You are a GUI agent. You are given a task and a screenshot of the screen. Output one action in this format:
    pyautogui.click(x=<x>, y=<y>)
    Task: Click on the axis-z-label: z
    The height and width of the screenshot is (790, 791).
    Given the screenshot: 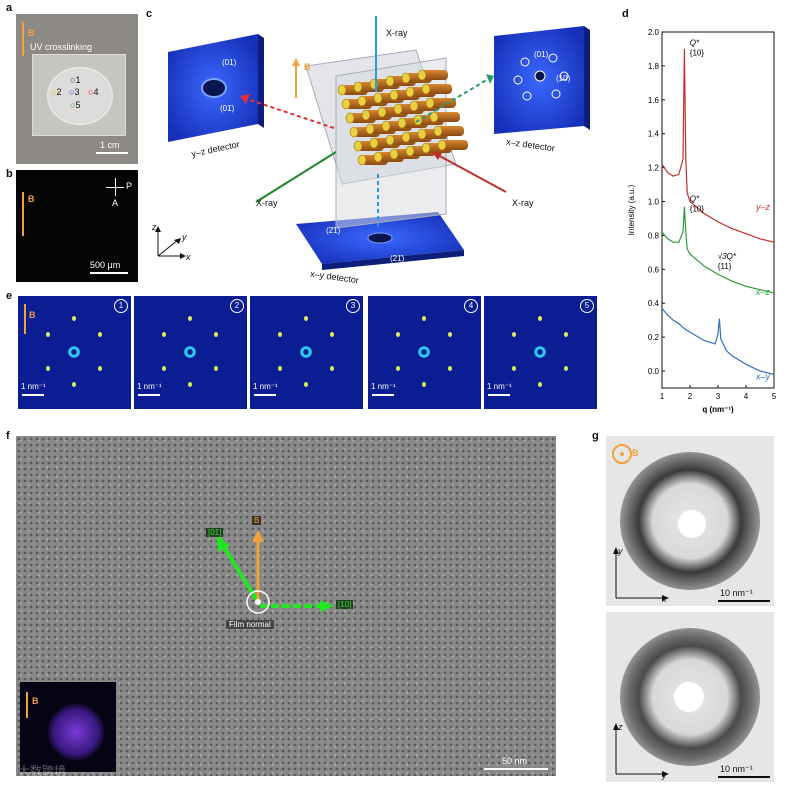 What is the action you would take?
    pyautogui.click(x=620, y=727)
    